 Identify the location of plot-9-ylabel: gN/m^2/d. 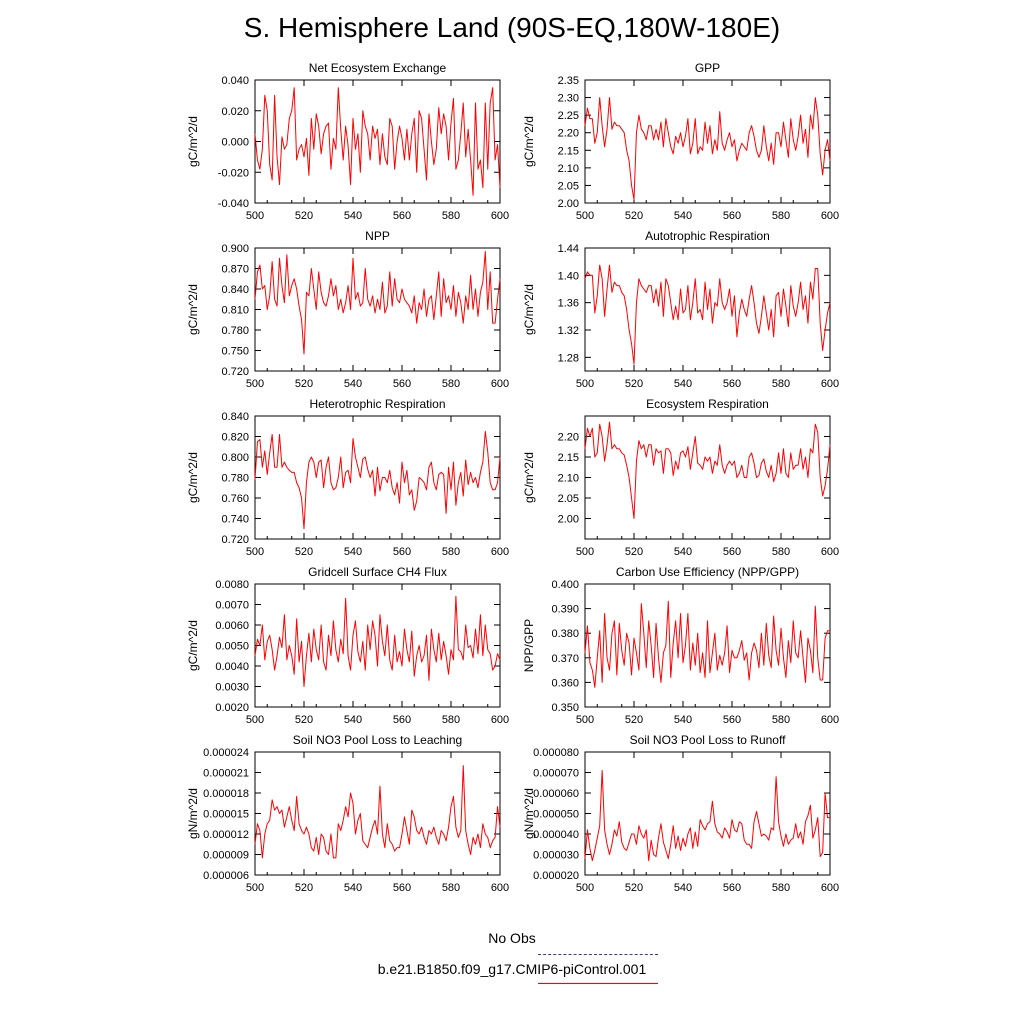
(529, 813).